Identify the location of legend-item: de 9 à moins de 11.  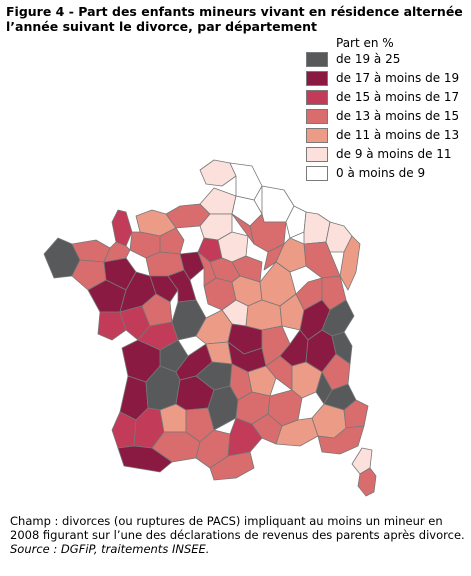
(388, 154).